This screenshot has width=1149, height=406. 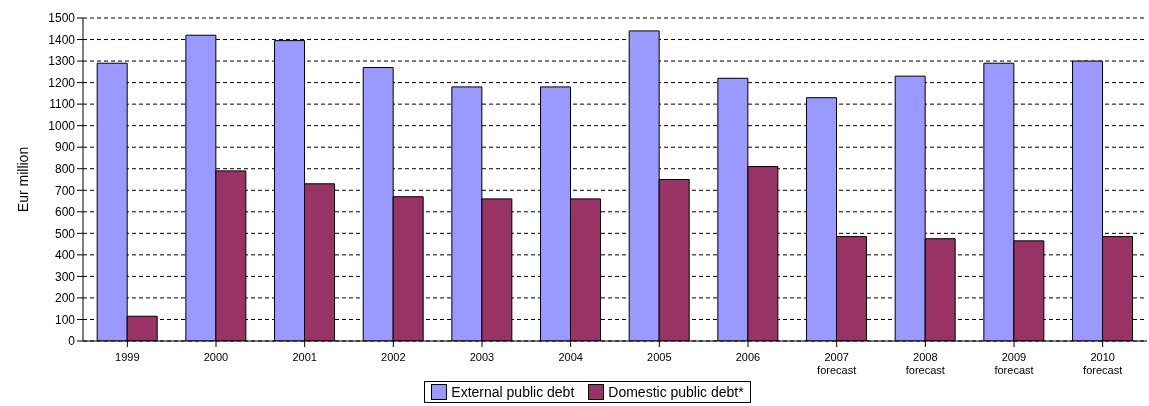 What do you see at coordinates (65, 233) in the screenshot?
I see `y-tick-label: 500` at bounding box center [65, 233].